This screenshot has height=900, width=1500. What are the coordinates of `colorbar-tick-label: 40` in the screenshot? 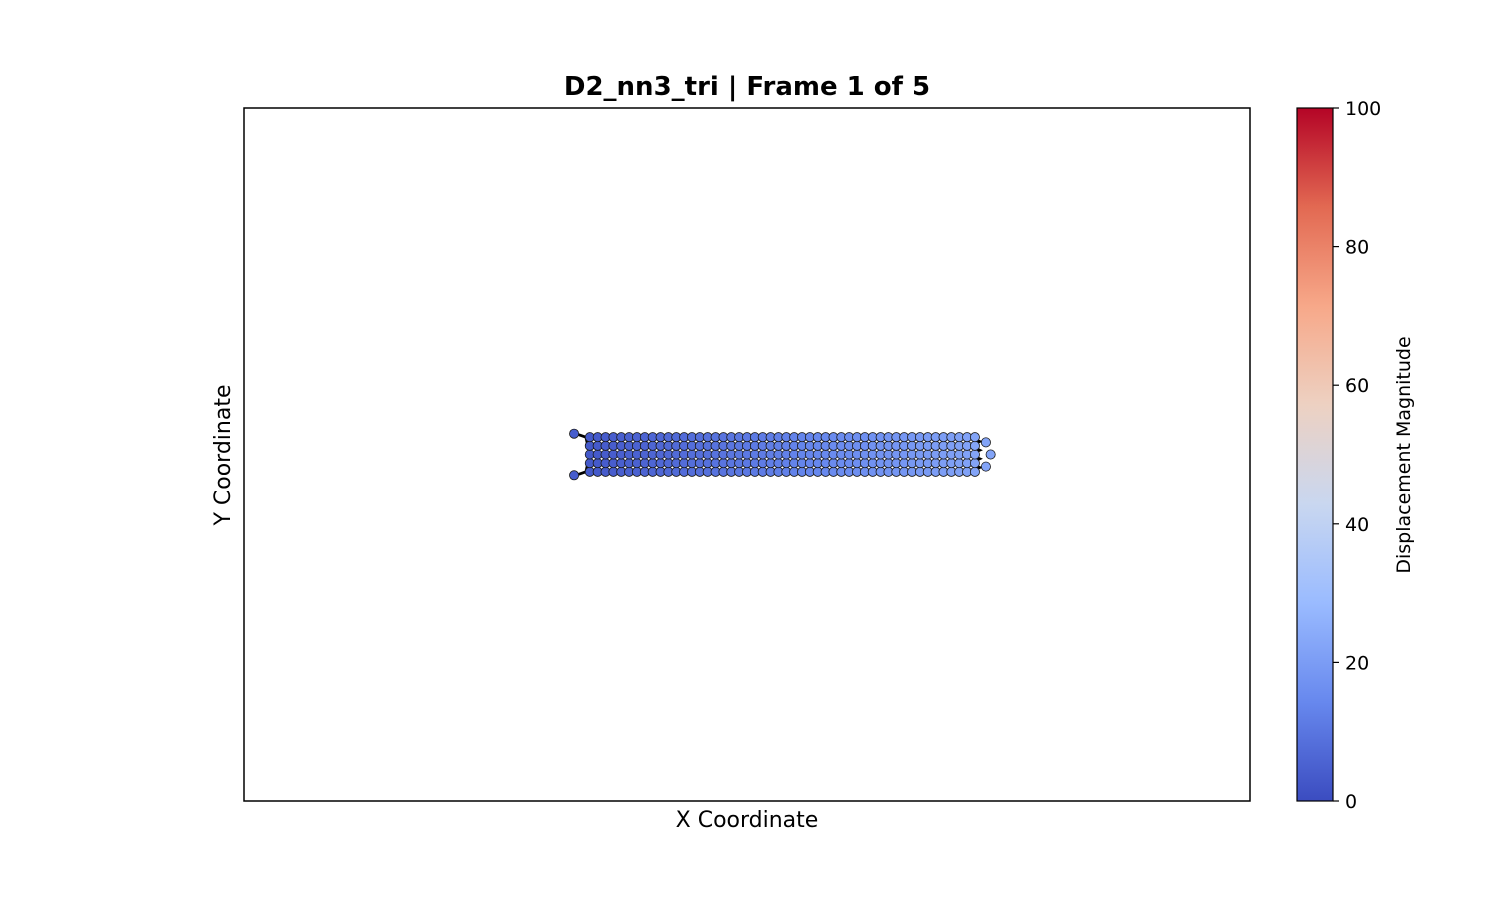 It's located at (1357, 525).